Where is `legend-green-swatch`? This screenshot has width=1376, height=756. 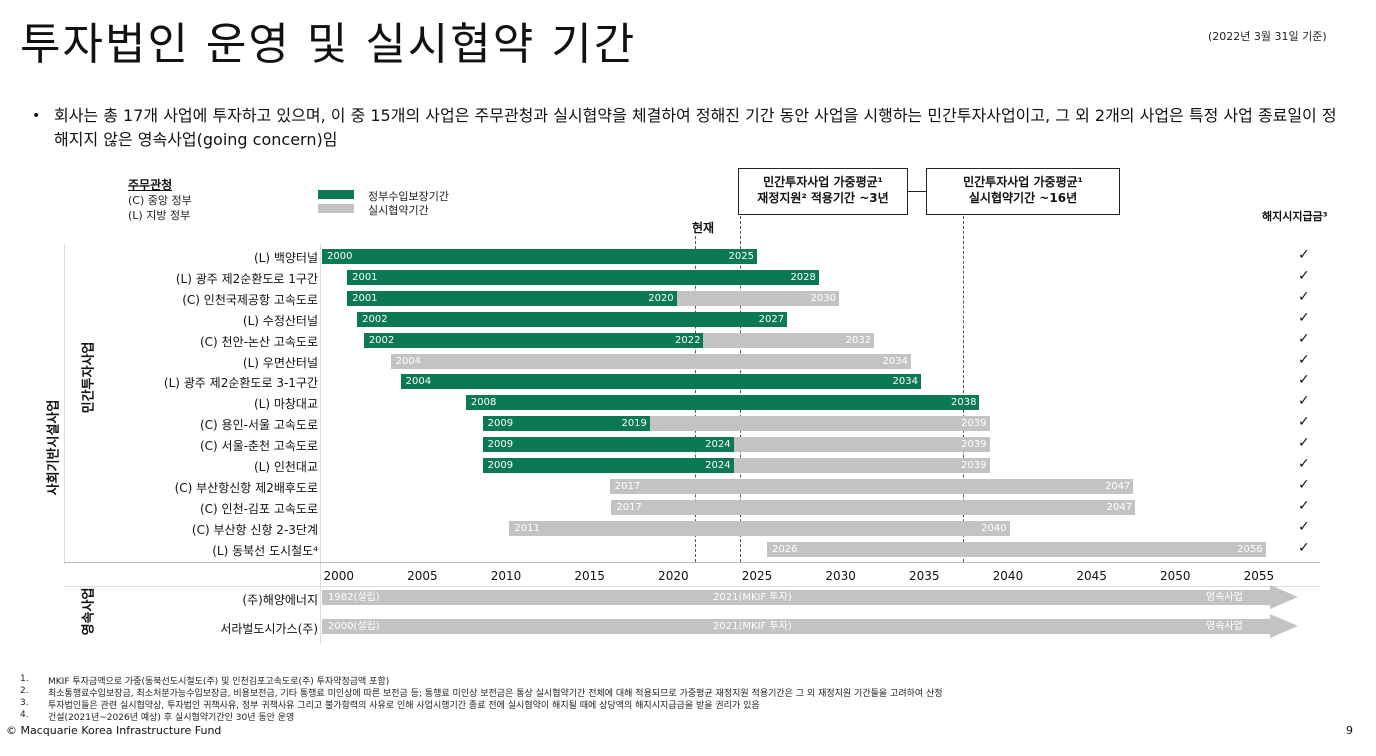 legend-green-swatch is located at coordinates (336, 194).